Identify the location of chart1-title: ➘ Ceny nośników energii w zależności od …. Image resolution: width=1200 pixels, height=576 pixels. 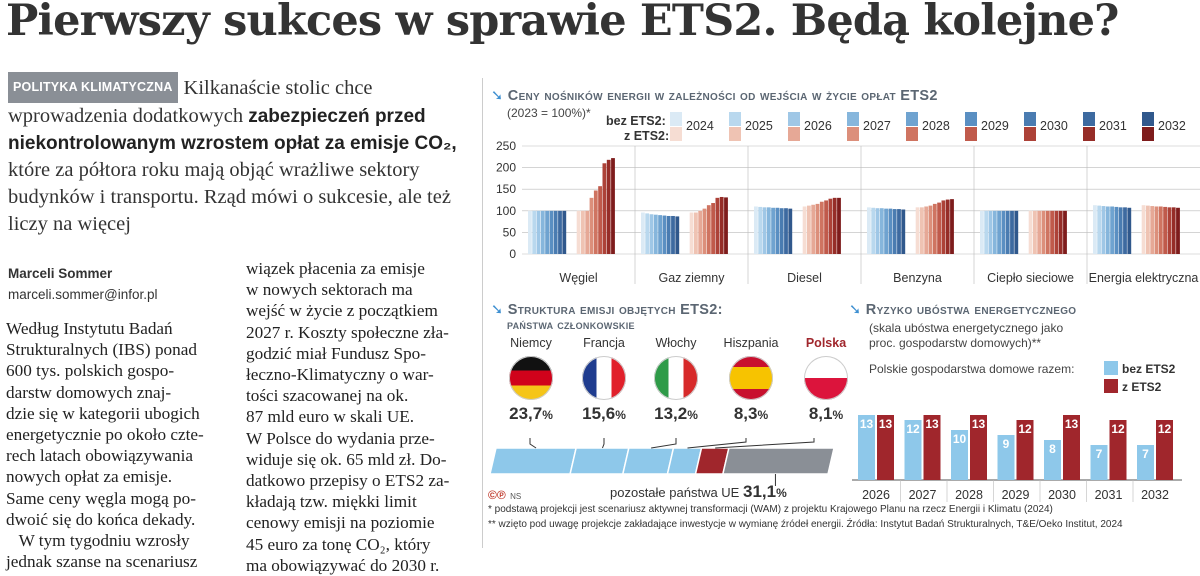
(714, 96).